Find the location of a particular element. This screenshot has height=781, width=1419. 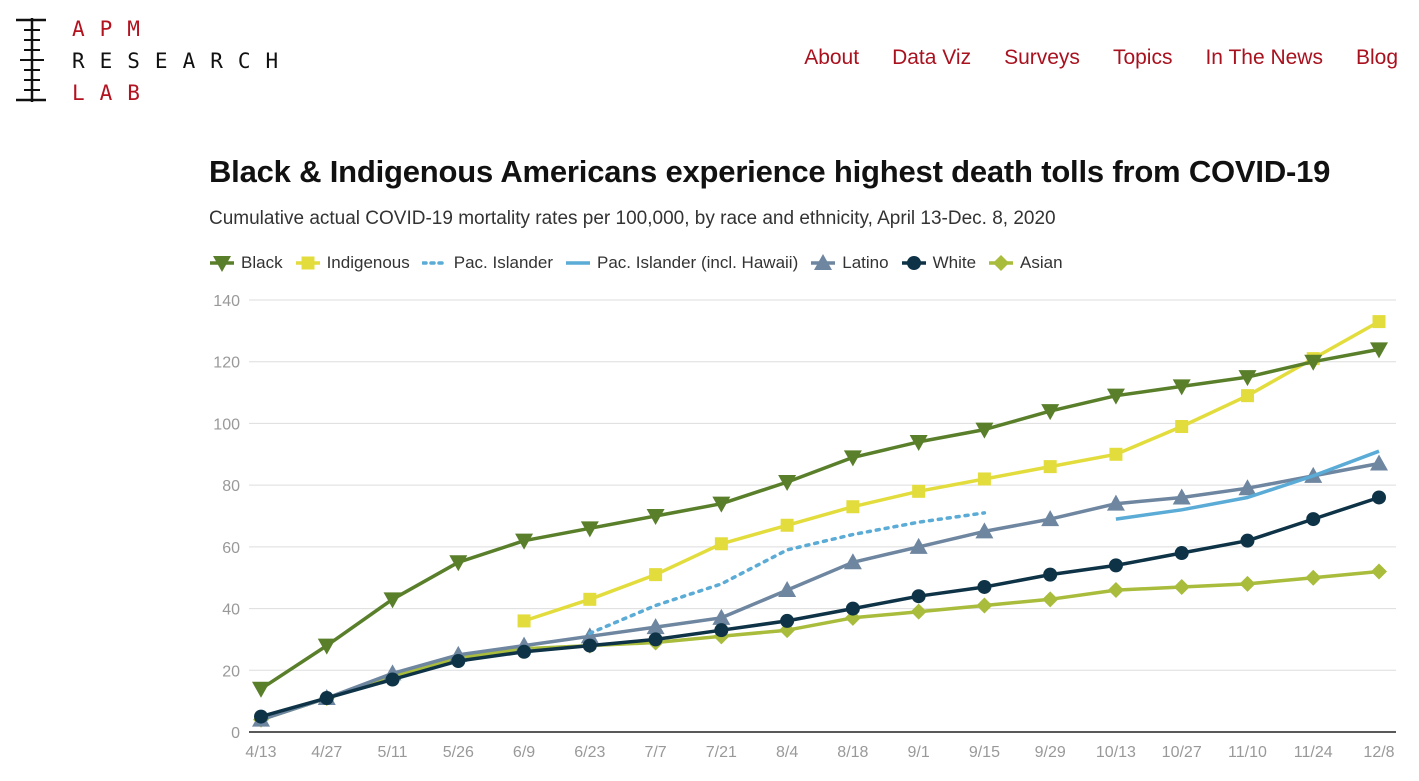

legend-item-pac-islander-incl-hawaii: Pac. Islander (incl. Hawaii) is located at coordinates (681, 263).